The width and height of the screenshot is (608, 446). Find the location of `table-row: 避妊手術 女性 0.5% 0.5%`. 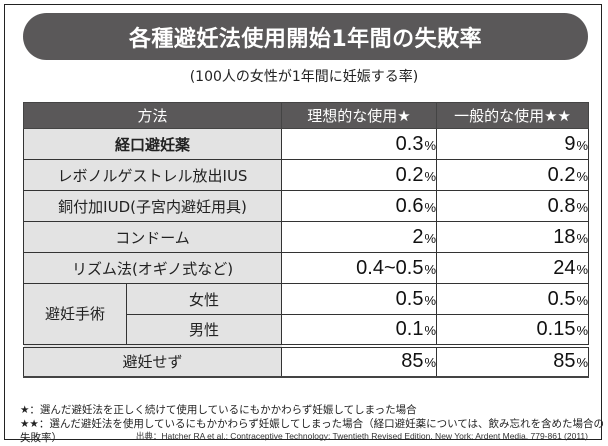

table-row: 避妊手術 女性 0.5% 0.5% is located at coordinates (306, 314).